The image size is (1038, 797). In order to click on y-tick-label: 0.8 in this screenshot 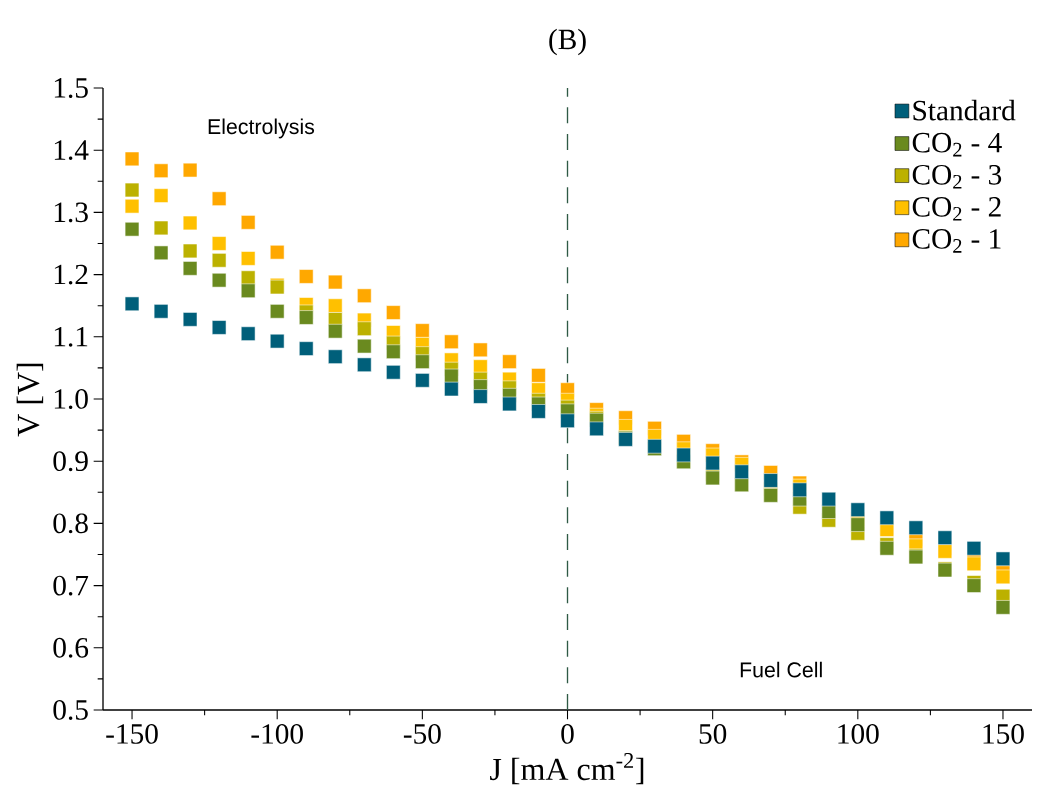, I will do `click(70, 523)`.